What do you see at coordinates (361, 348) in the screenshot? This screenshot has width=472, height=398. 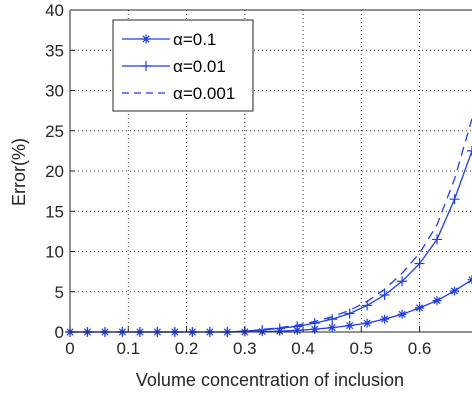 I see `x-tick-label: 0.5` at bounding box center [361, 348].